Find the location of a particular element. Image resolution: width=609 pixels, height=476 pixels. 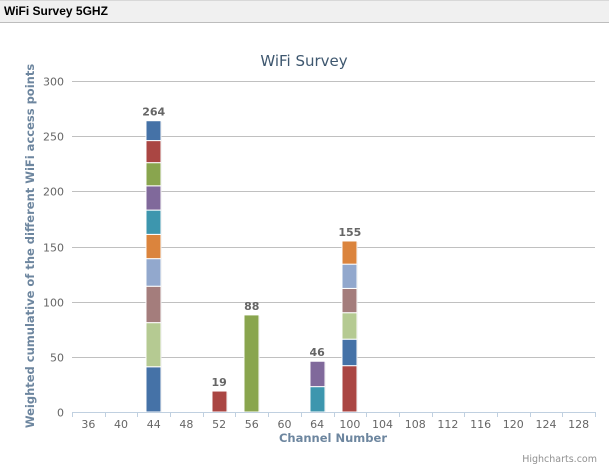

x-tick-label: 44 is located at coordinates (154, 424).